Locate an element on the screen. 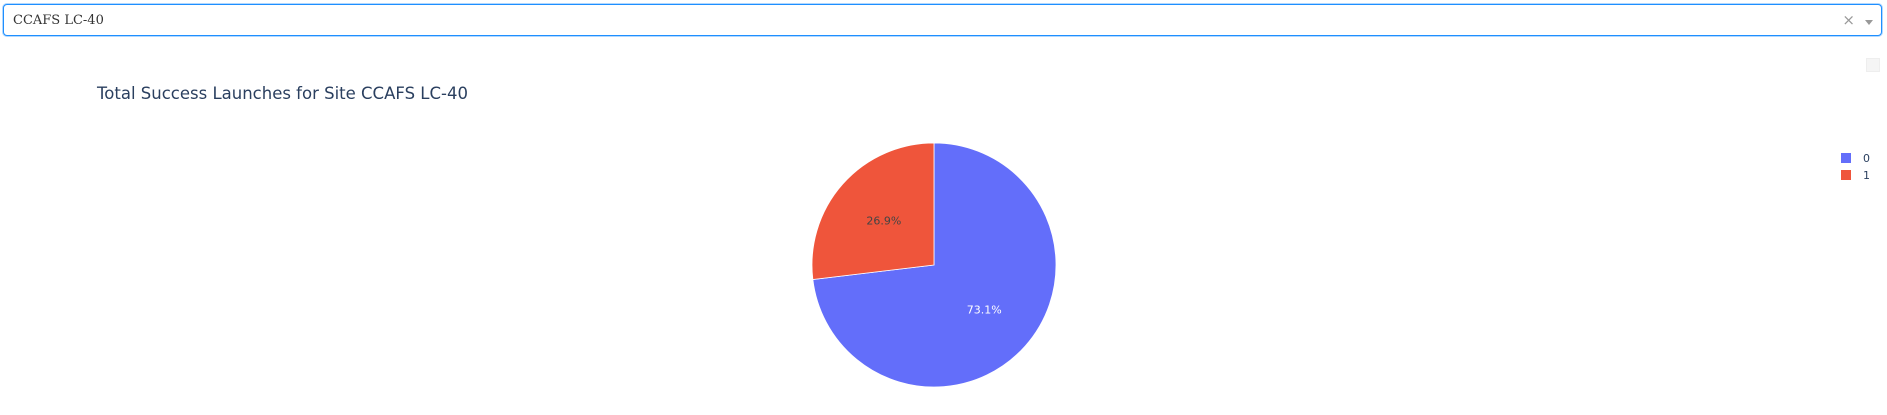 Image resolution: width=1887 pixels, height=415 pixels. modebar-icon is located at coordinates (1873, 65).